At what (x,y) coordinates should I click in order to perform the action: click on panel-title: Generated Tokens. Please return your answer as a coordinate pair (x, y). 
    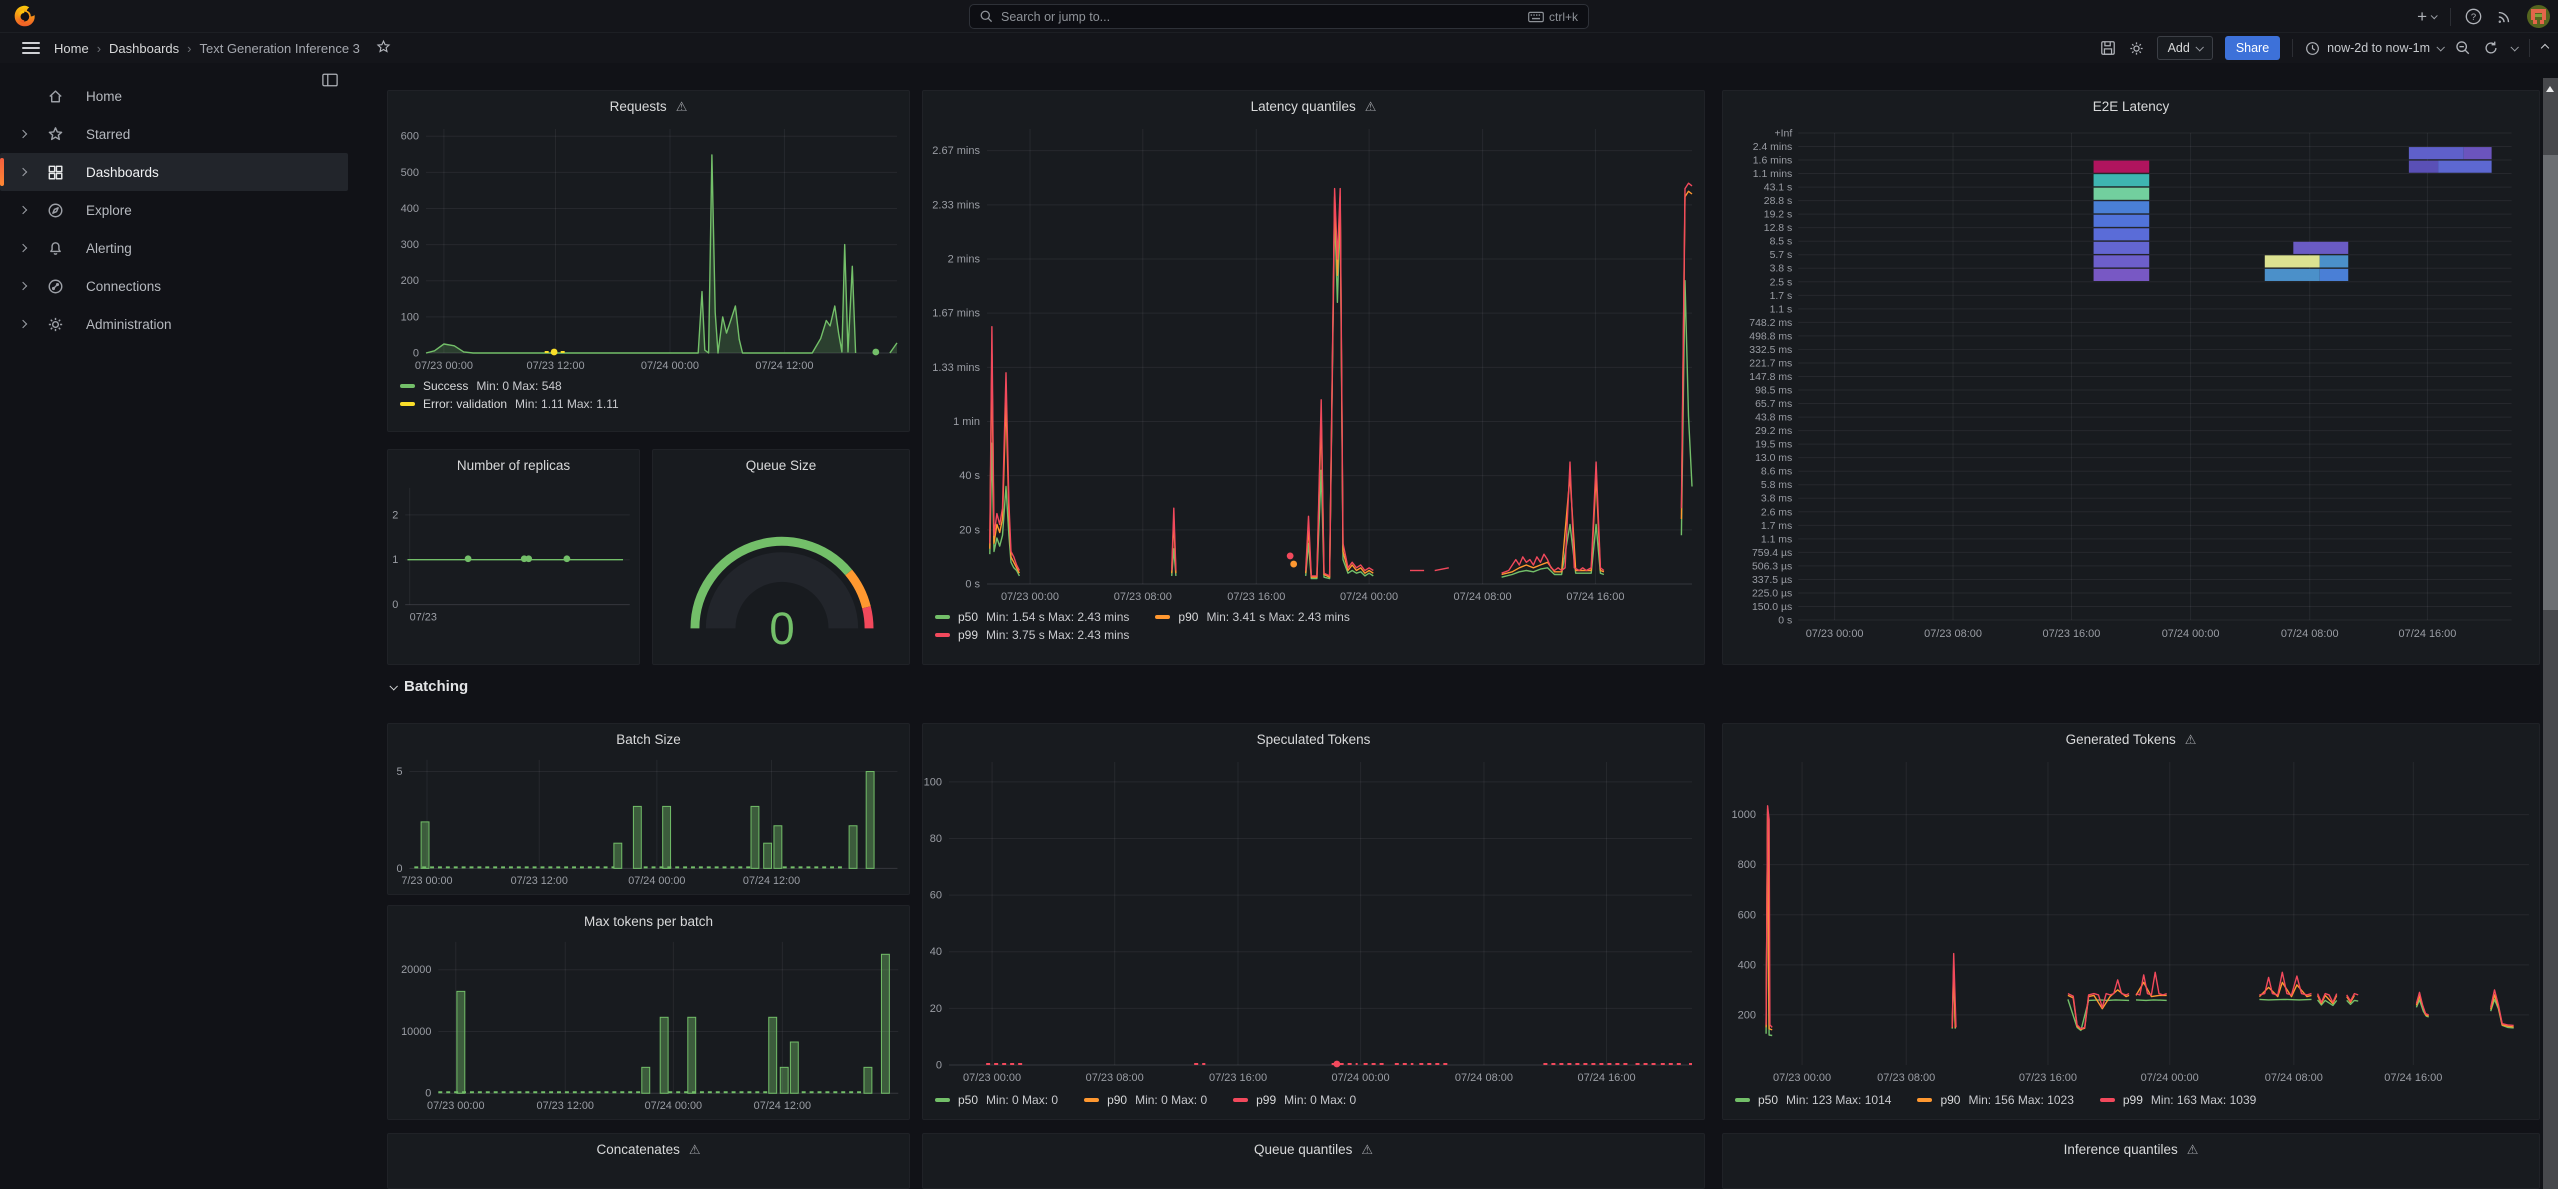
    Looking at the image, I should click on (2120, 739).